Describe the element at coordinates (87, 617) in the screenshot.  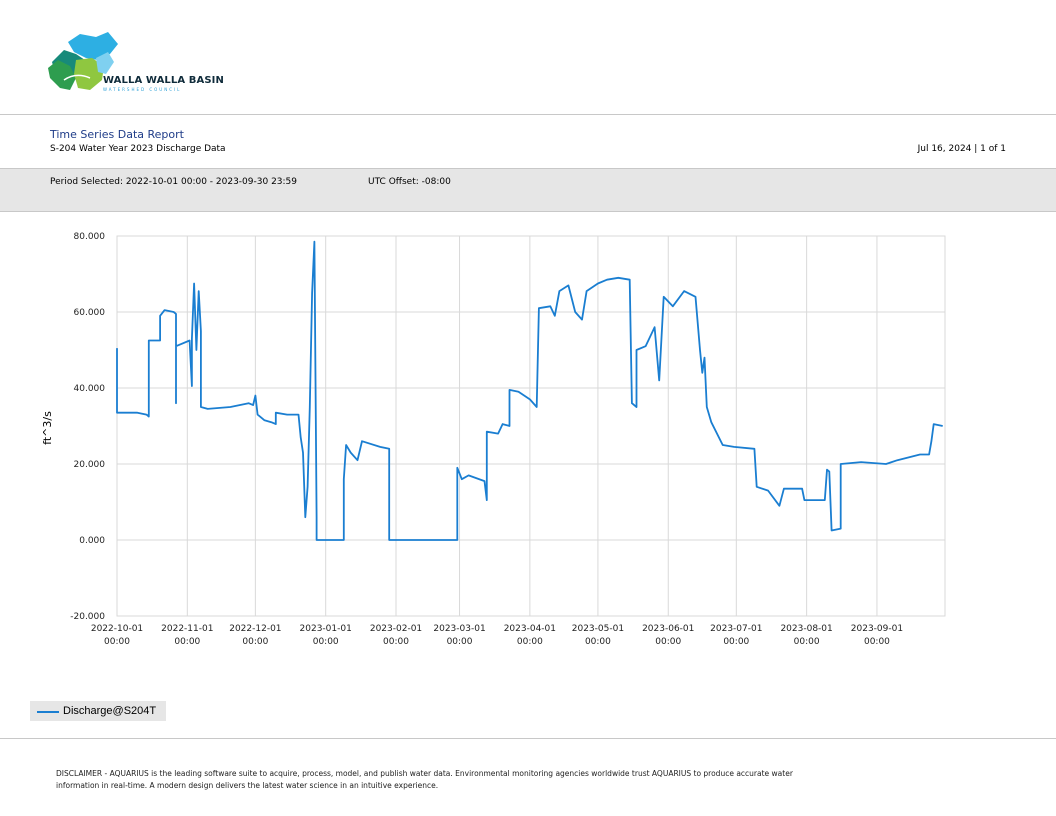
I see `y-tick-label: -20.000` at that location.